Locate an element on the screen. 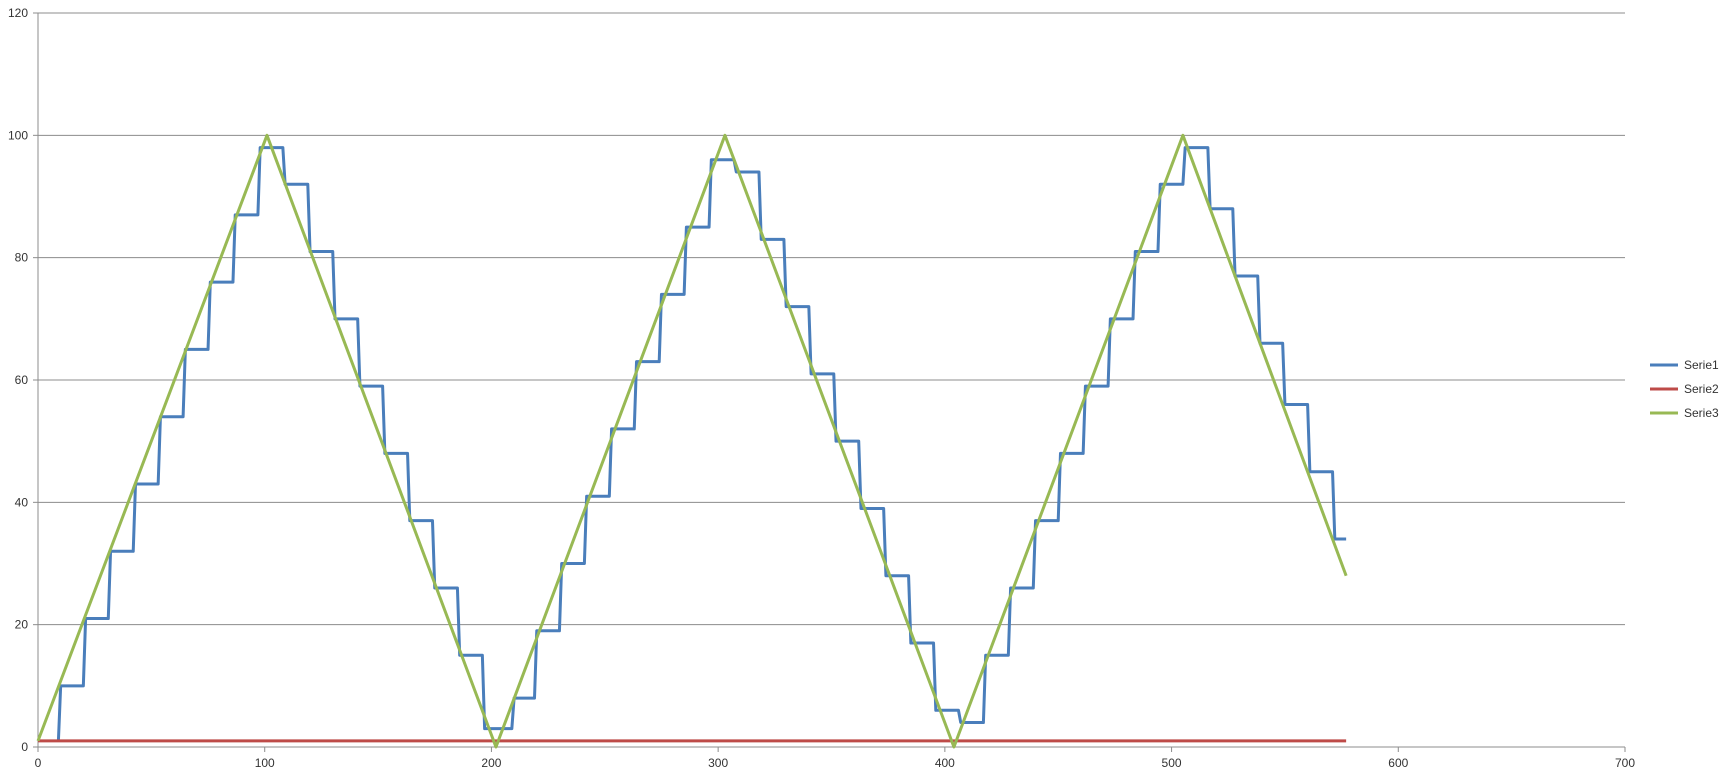  legend-item-serie3: Serie3 is located at coordinates (1684, 413).